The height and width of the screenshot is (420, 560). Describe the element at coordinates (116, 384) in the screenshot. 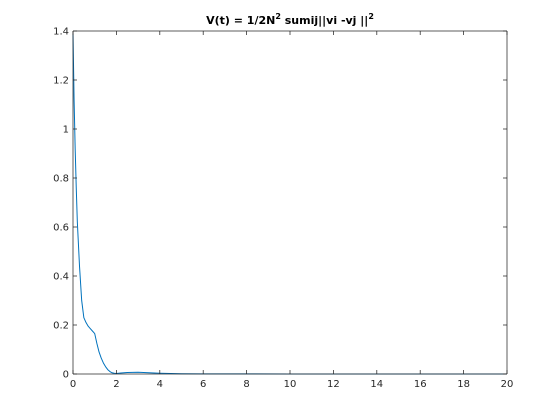

I see `x-tick-label: 2` at that location.